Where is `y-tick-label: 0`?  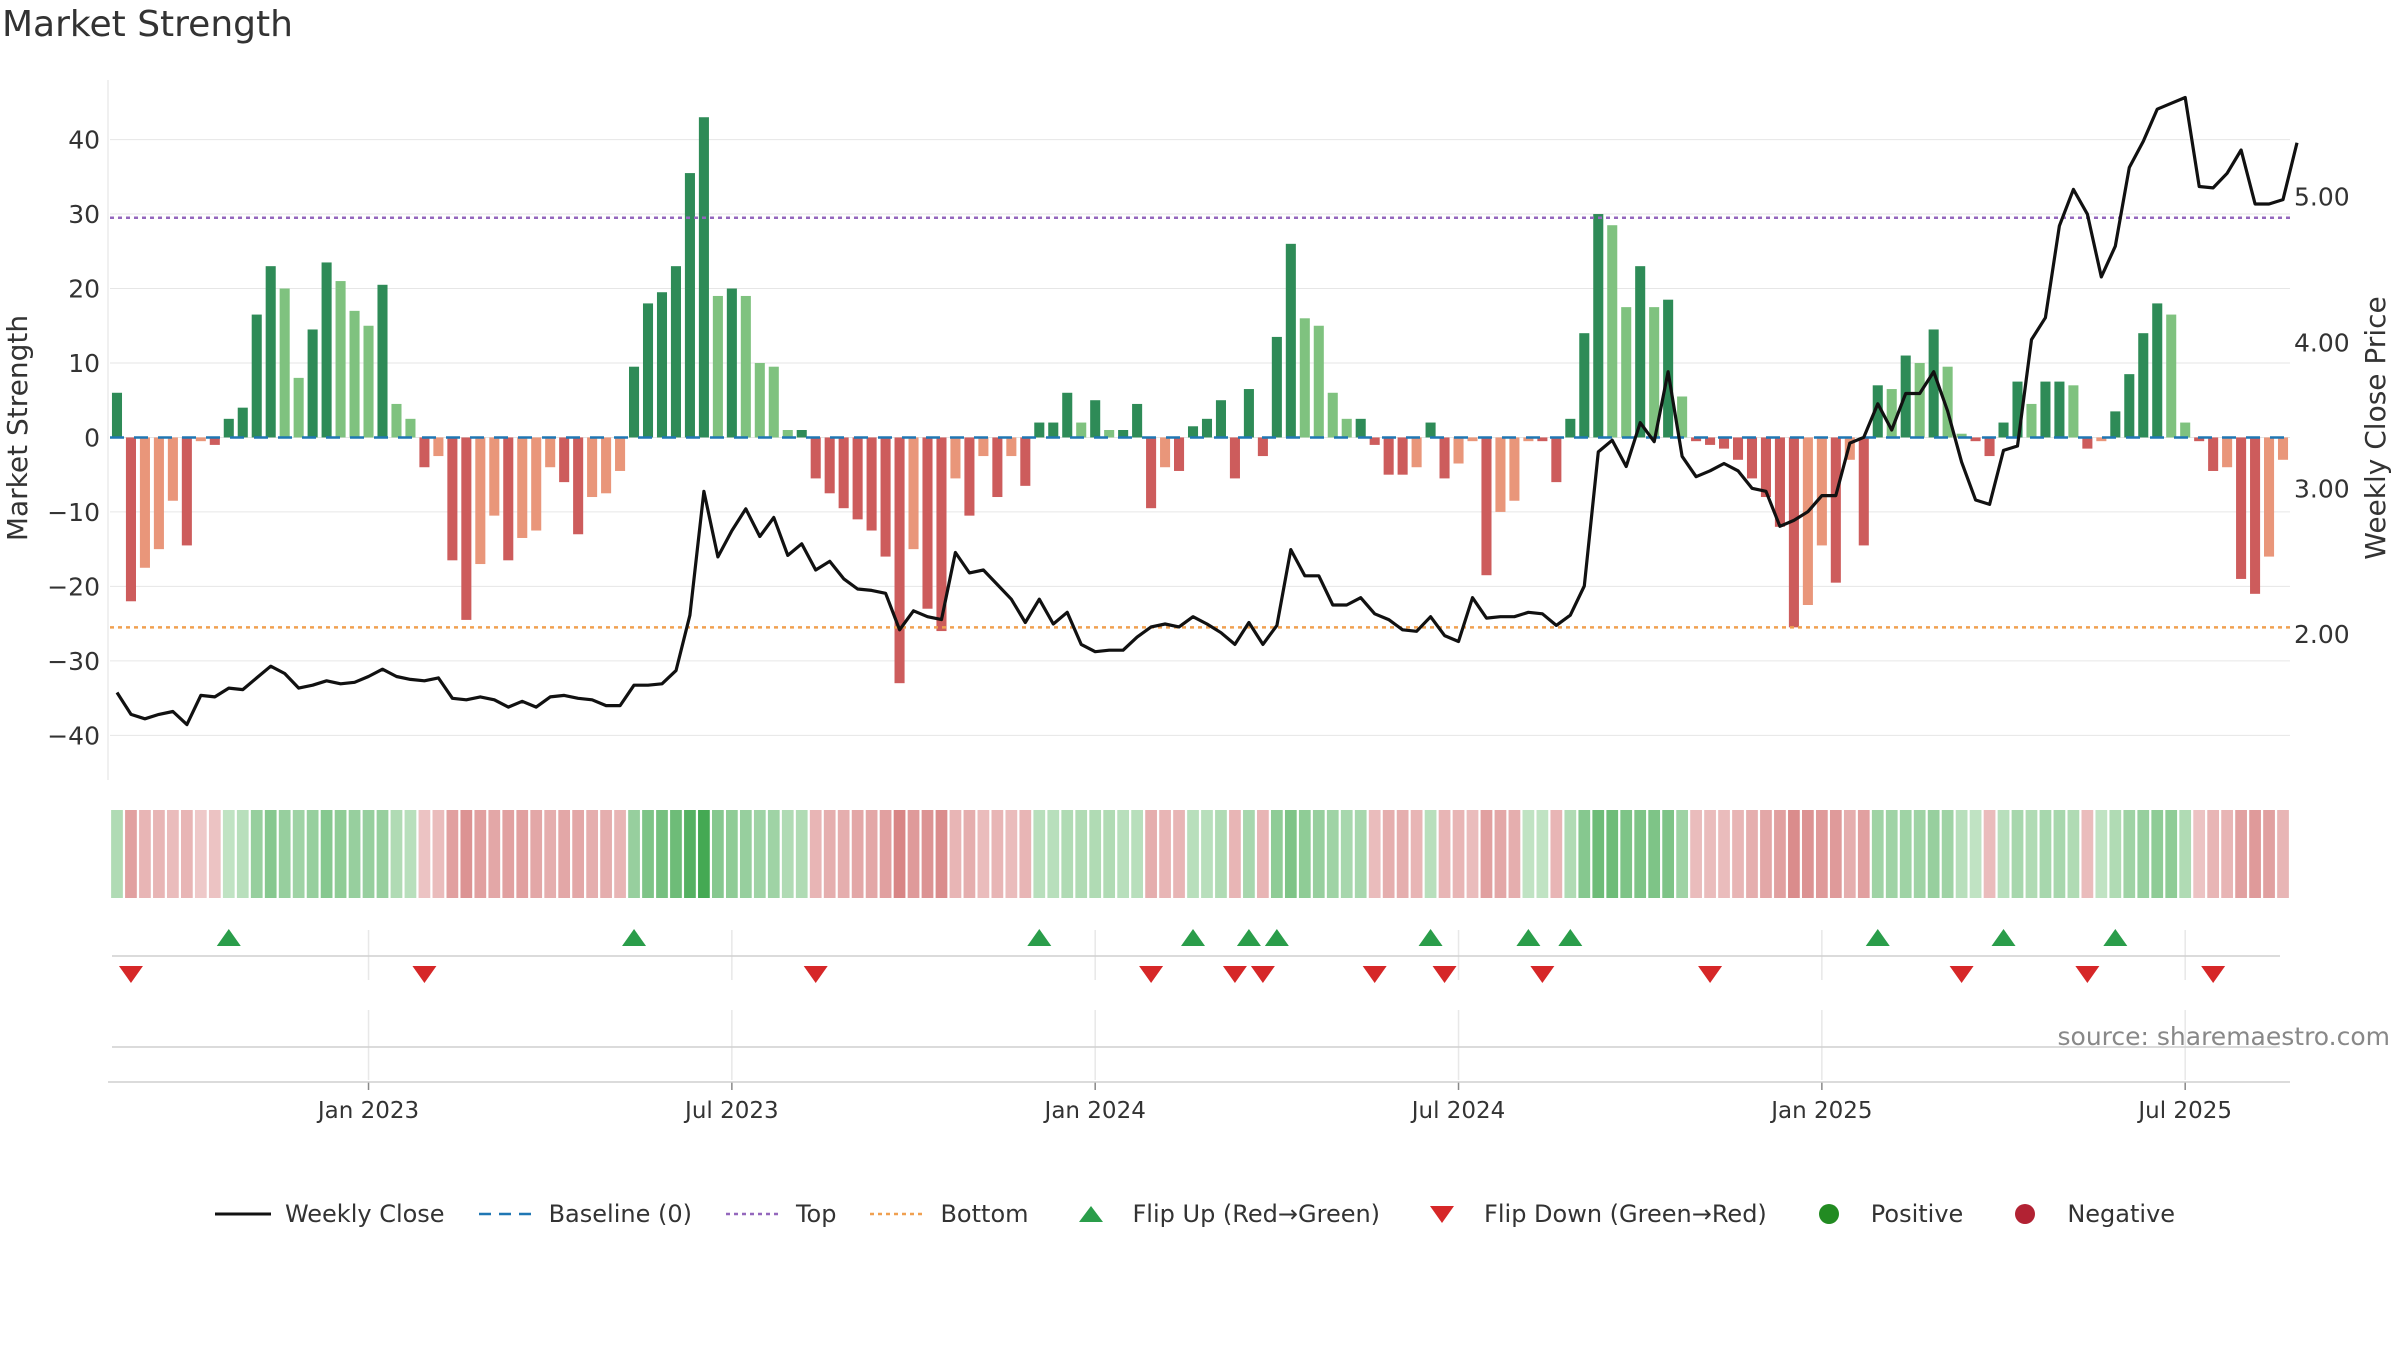 y-tick-label: 0 is located at coordinates (92, 437).